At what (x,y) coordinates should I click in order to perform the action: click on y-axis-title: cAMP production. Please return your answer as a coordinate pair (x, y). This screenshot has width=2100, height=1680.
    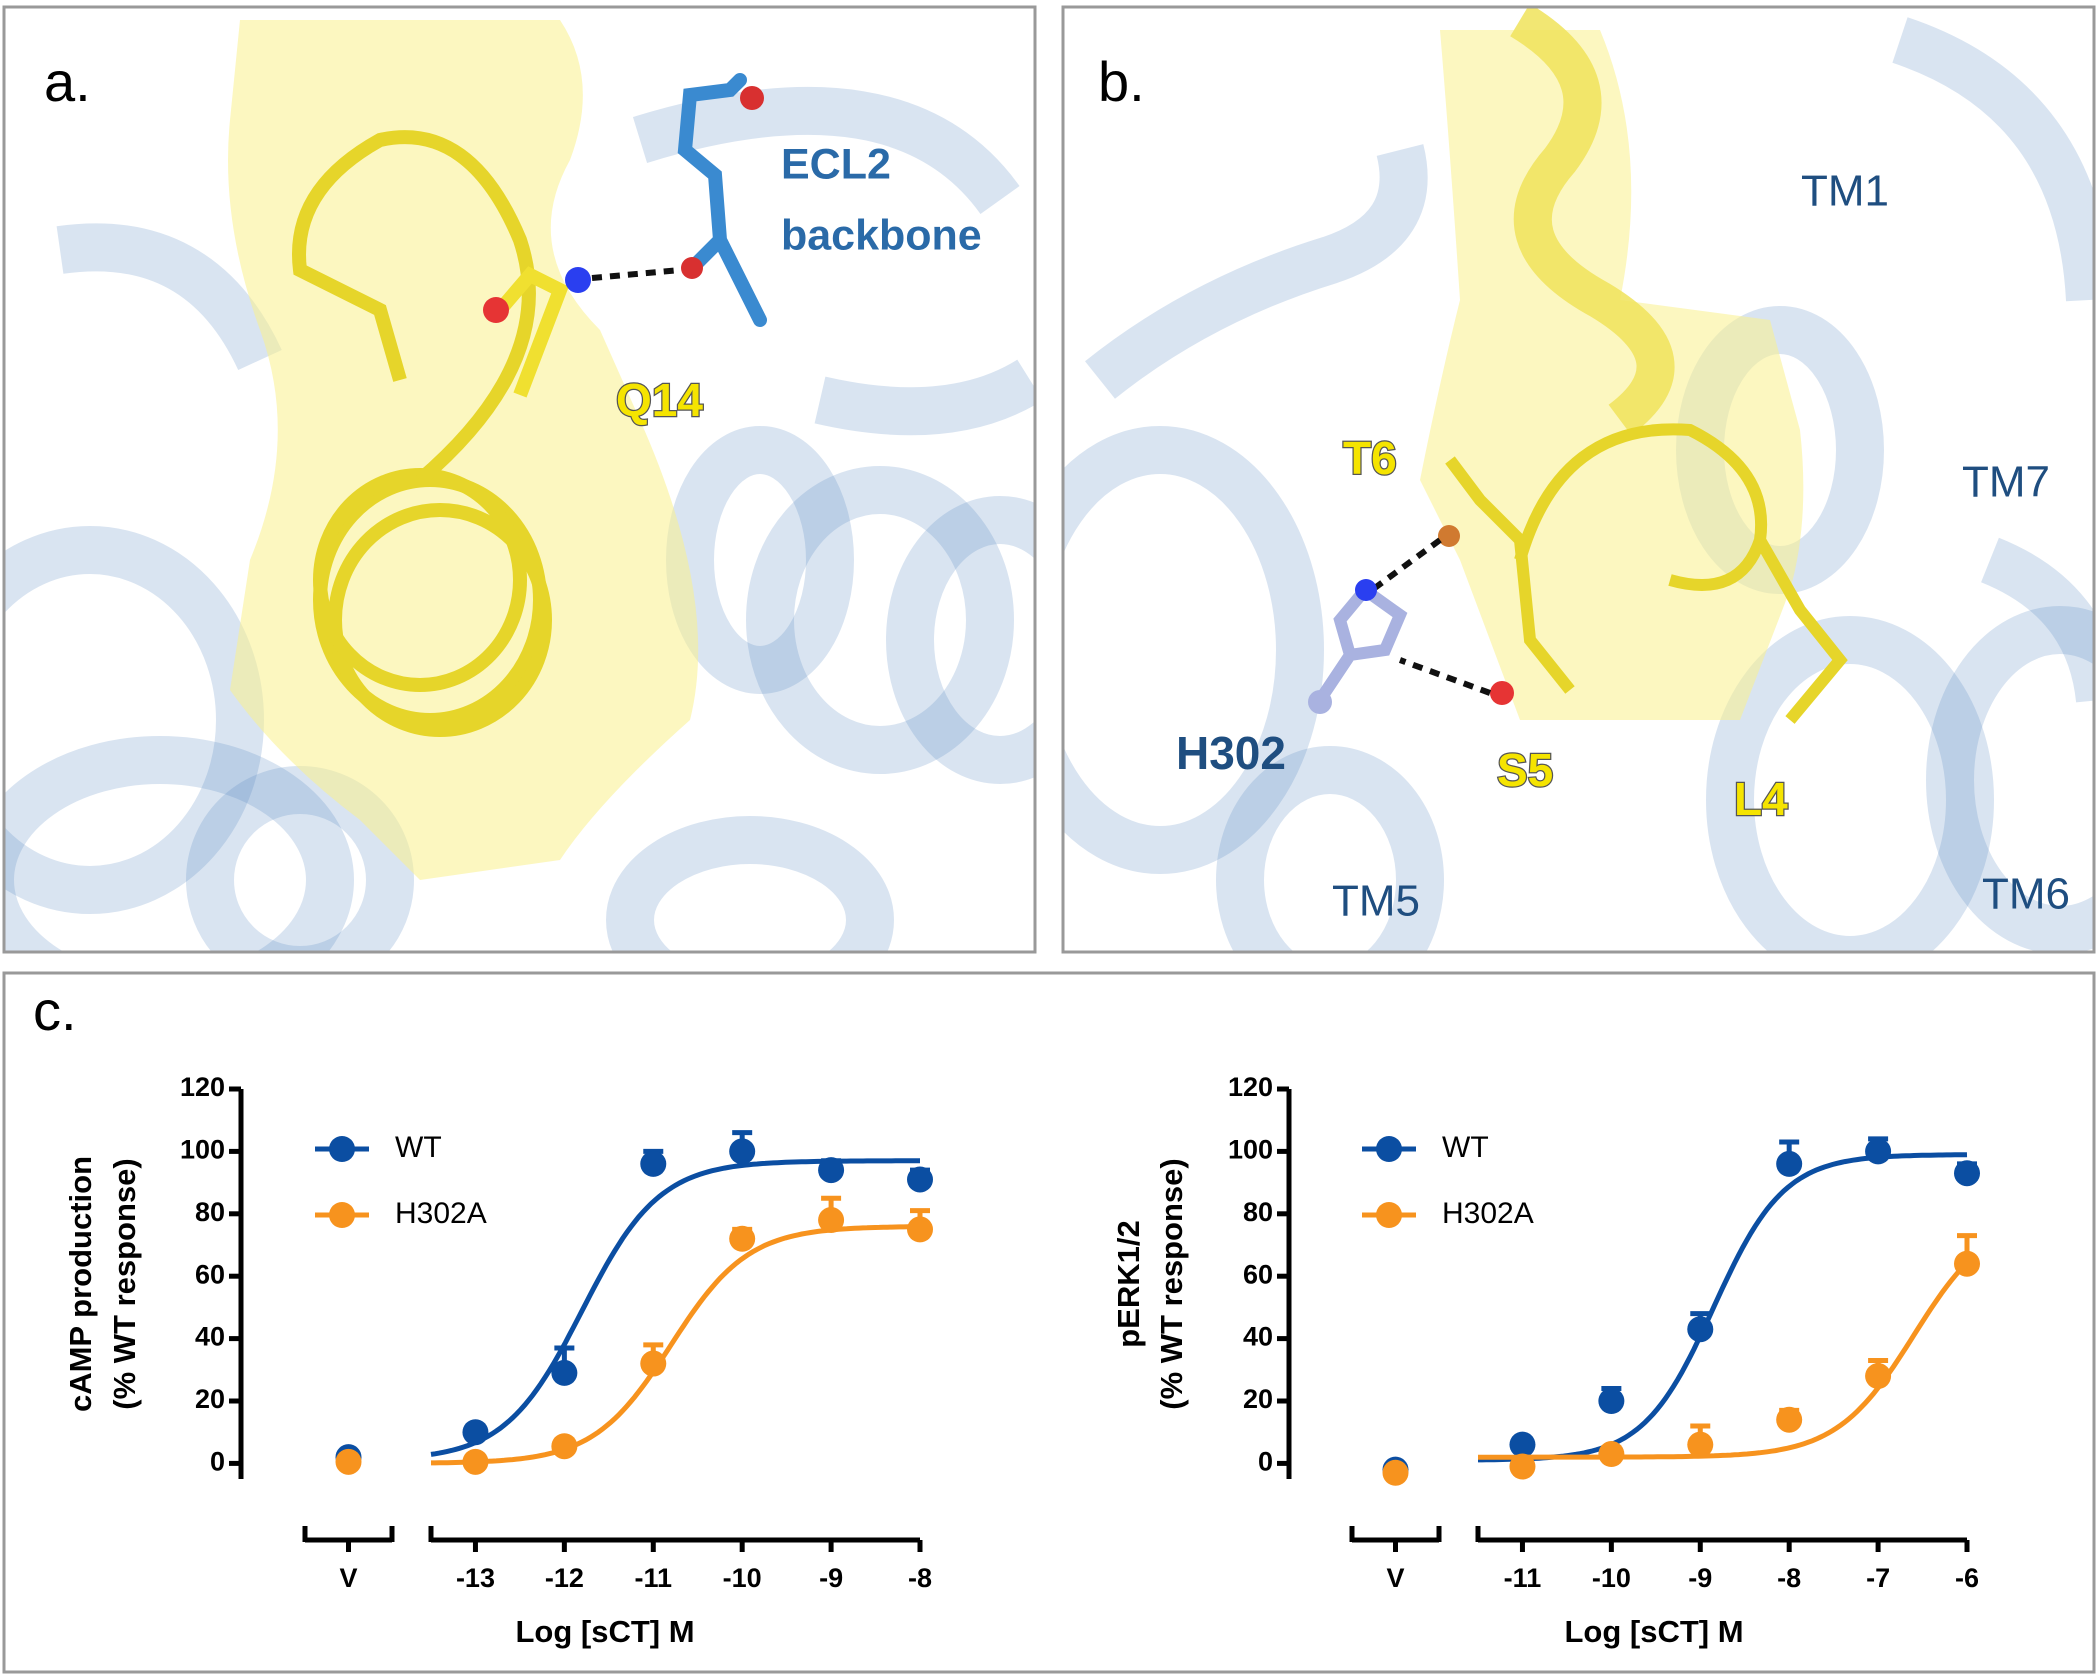
    Looking at the image, I should click on (80, 1284).